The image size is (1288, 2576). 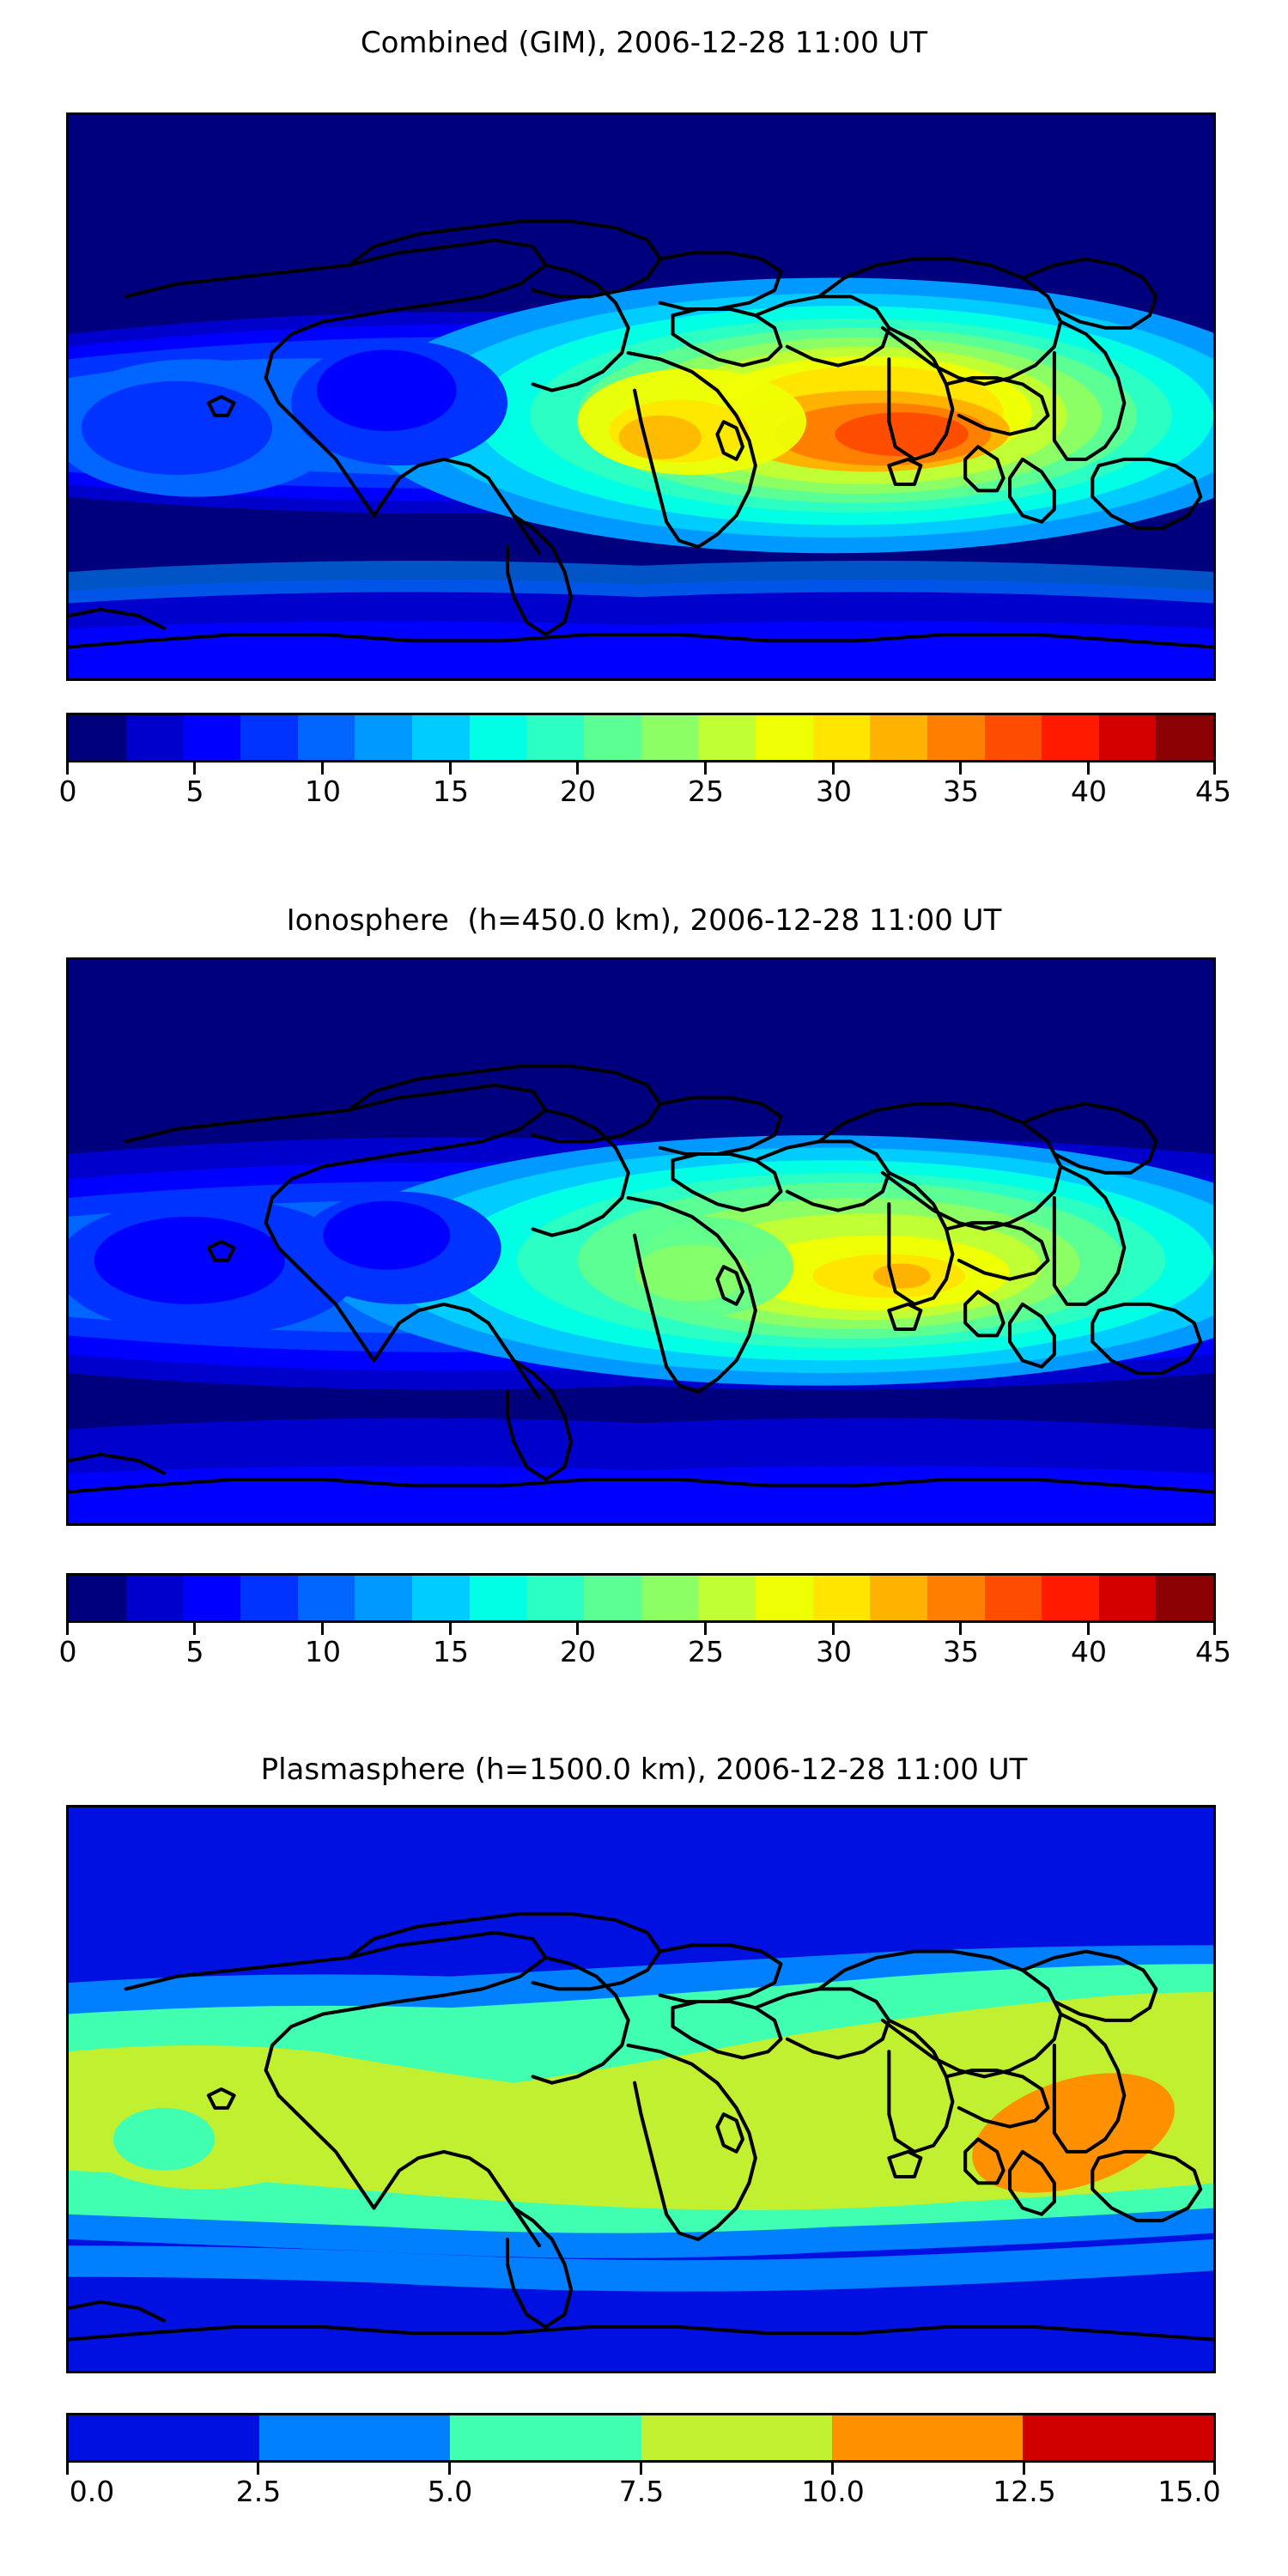 What do you see at coordinates (67, 1652) in the screenshot?
I see `cb-tick-label: 0` at bounding box center [67, 1652].